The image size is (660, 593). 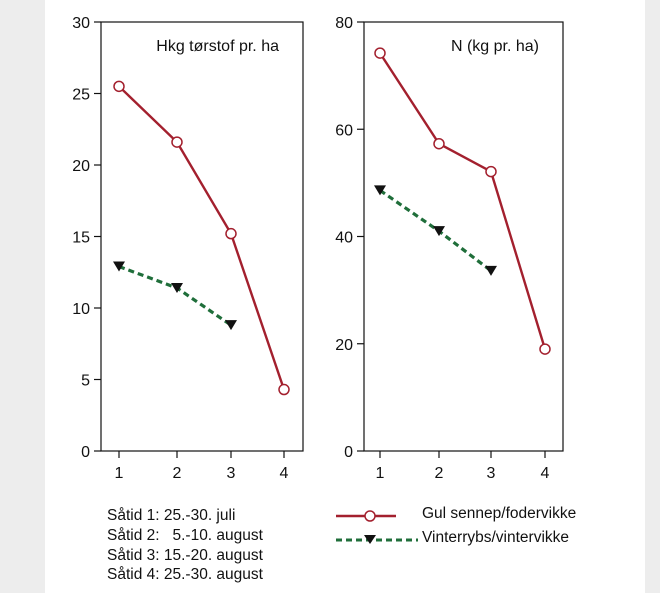 What do you see at coordinates (344, 130) in the screenshot?
I see `y-tick-label: 60` at bounding box center [344, 130].